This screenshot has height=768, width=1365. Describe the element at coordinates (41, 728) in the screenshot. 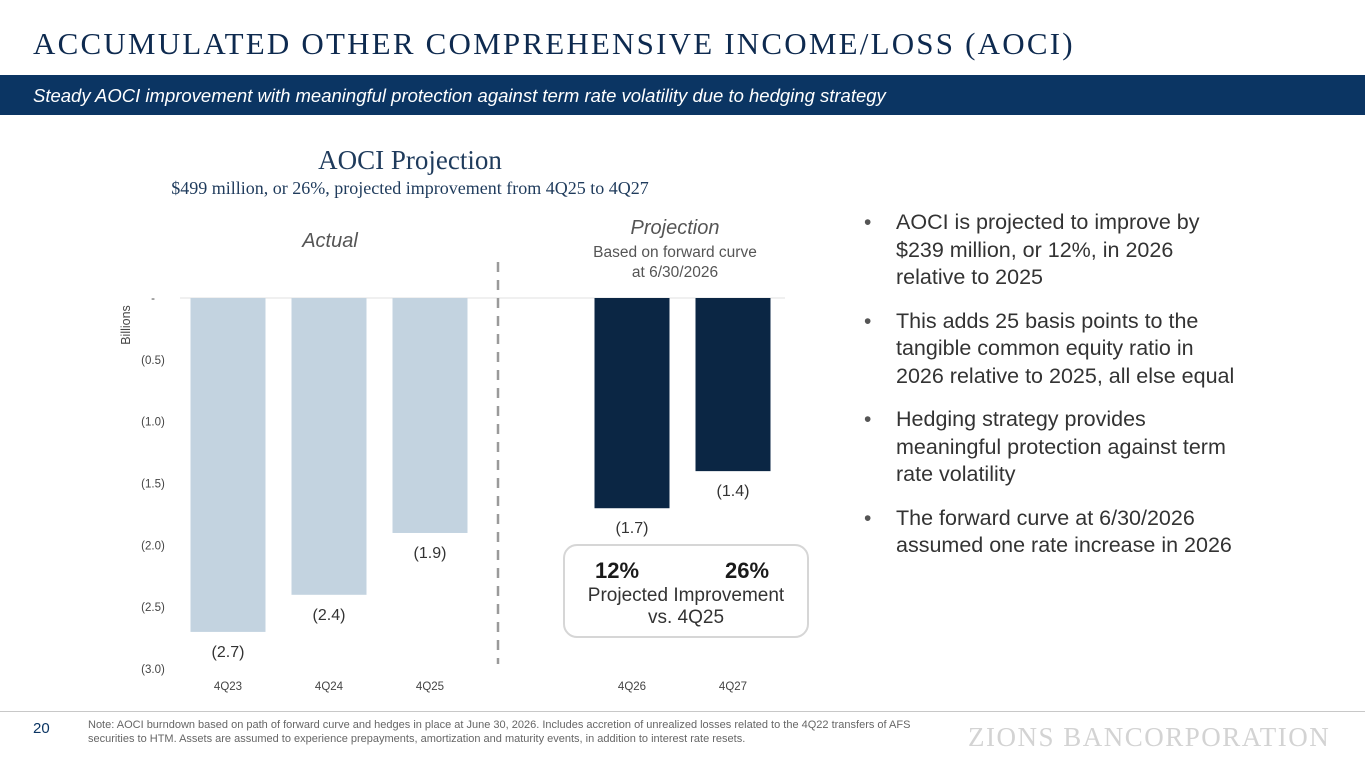

I see `page-number: 20` at that location.